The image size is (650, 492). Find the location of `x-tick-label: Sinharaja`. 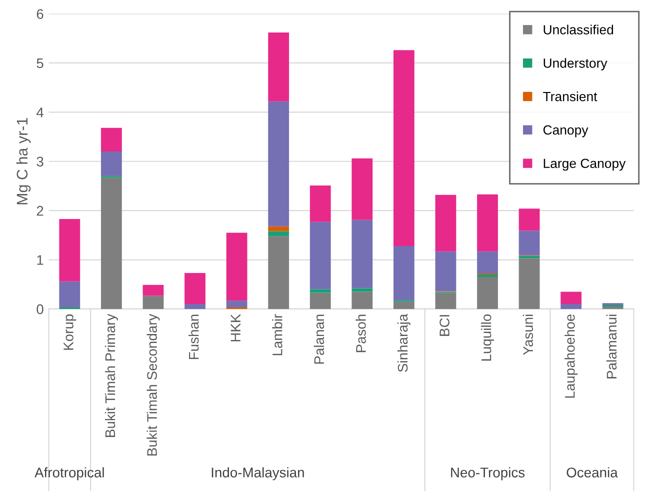

x-tick-label: Sinharaja is located at coordinates (403, 343).